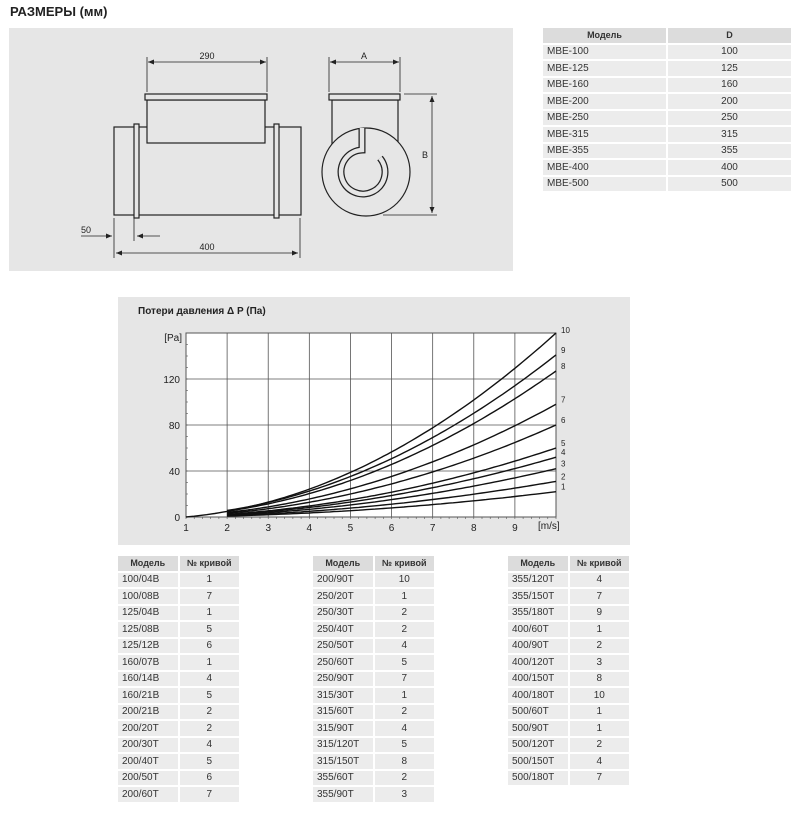 The image size is (800, 828). I want to click on table-row: 200/21B 2, so click(178, 711).